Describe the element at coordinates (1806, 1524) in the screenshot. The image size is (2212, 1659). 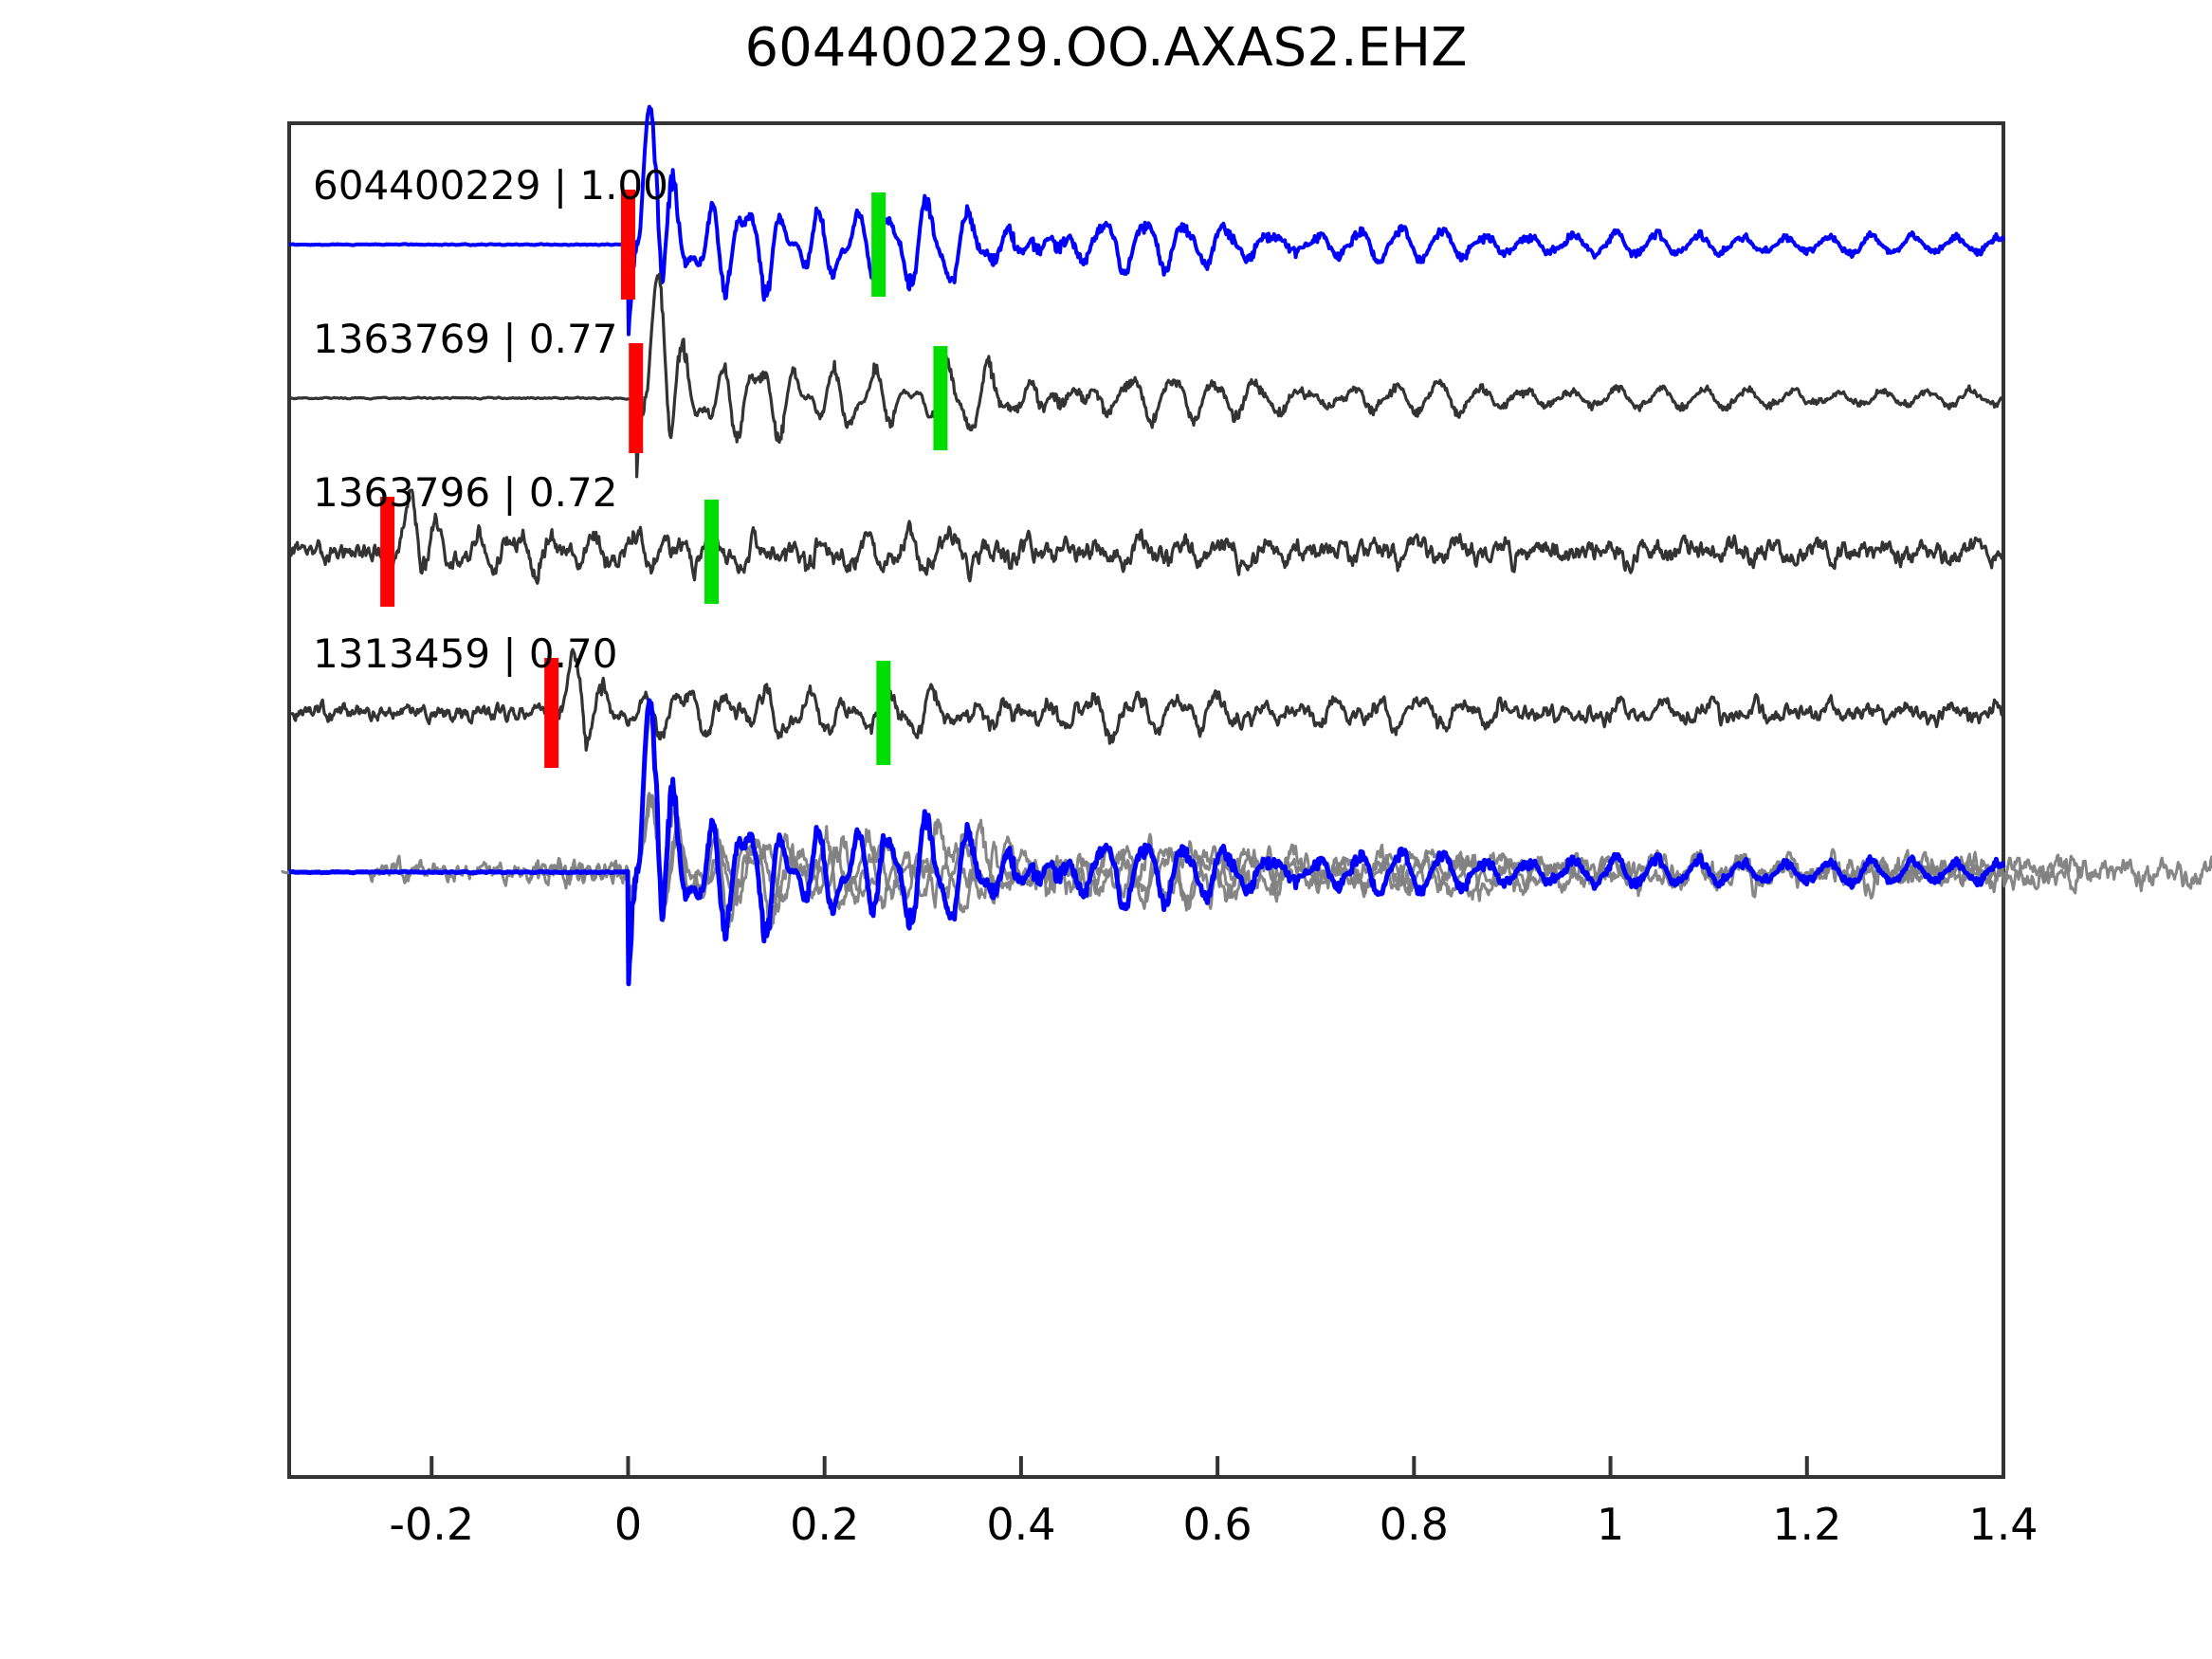
I see `x-axis-tick-label: 1.2` at that location.